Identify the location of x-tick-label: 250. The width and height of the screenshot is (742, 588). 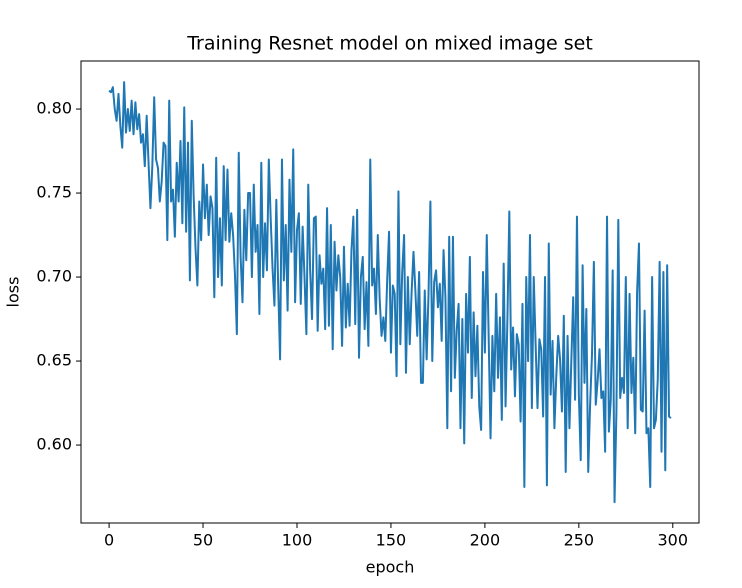
(579, 540).